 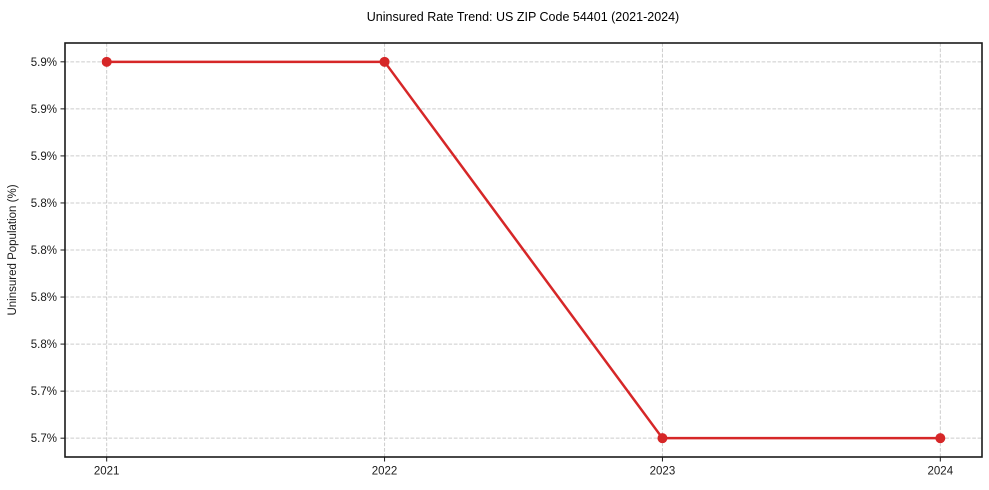 I want to click on x-tick-label: 2024, so click(x=941, y=472).